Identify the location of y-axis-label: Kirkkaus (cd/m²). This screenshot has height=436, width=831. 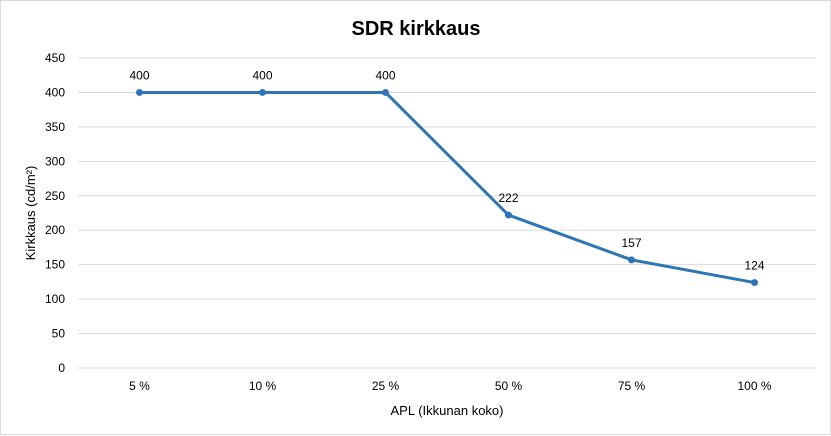
(30, 213).